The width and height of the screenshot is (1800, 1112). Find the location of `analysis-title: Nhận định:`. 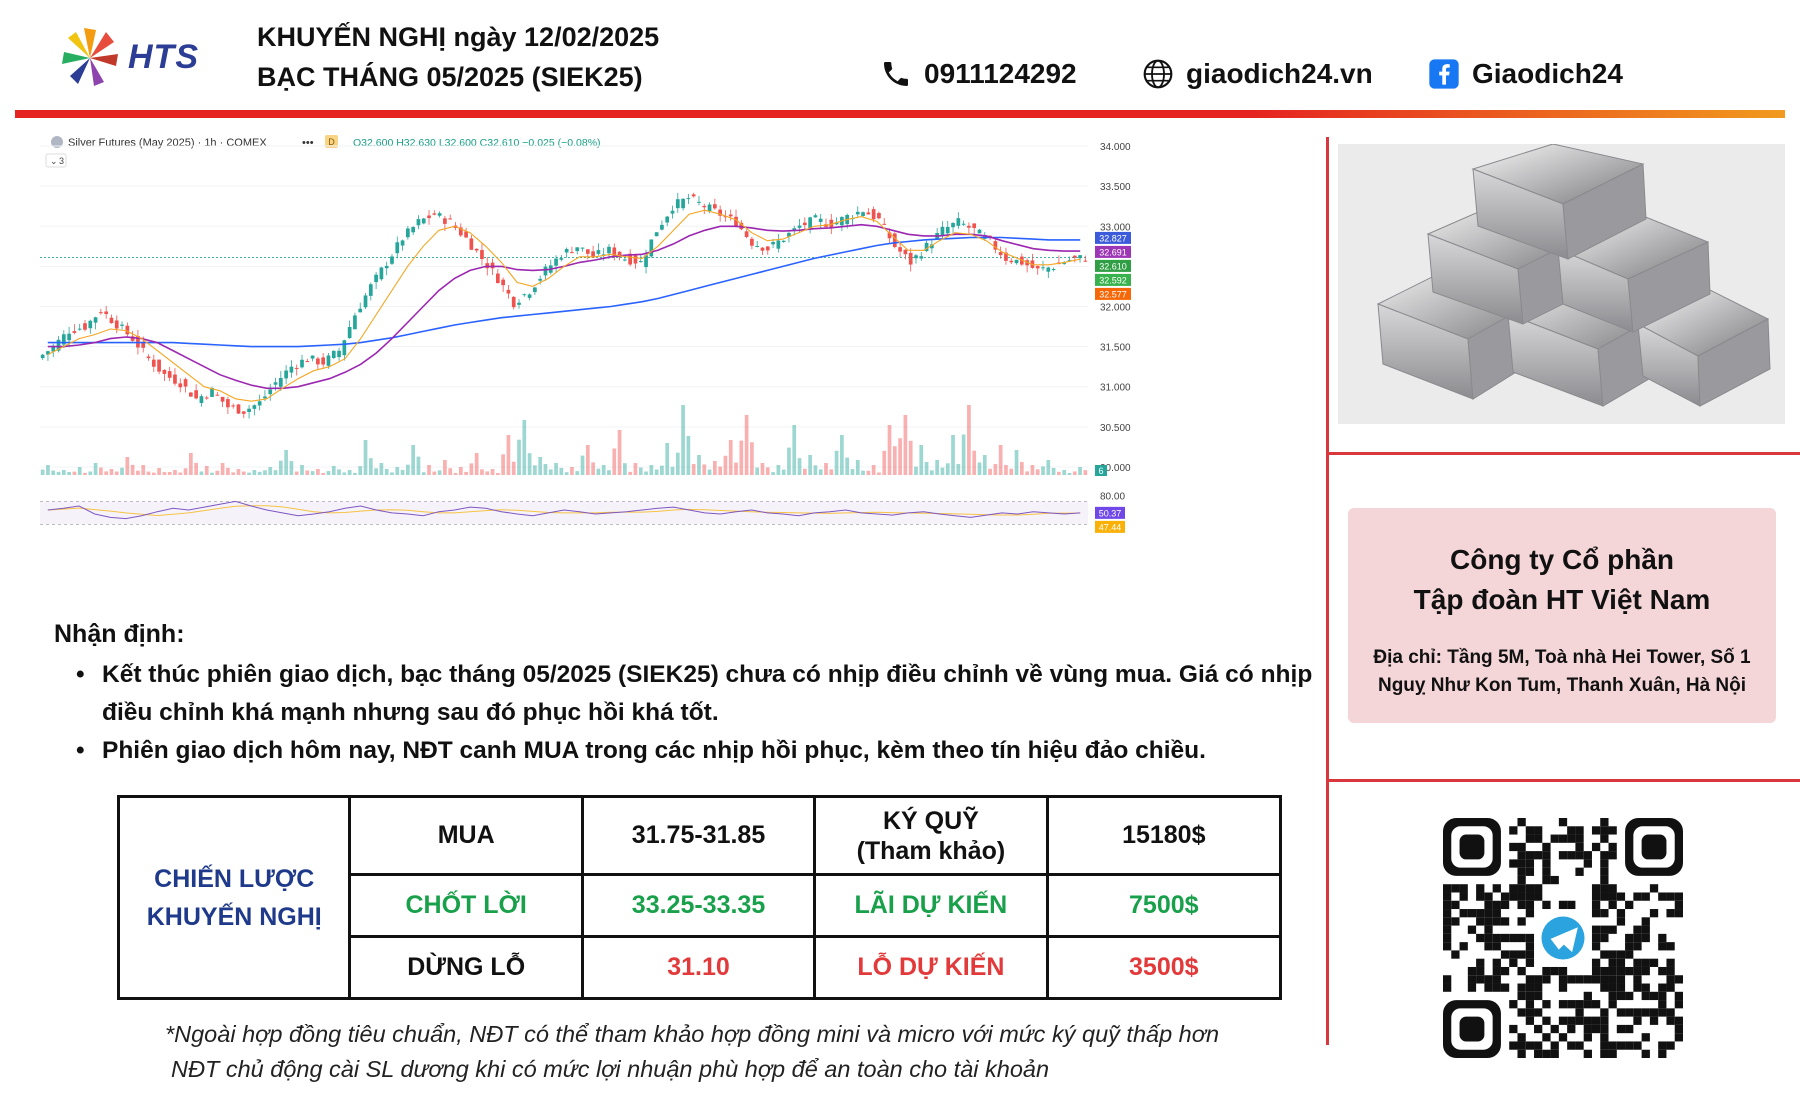

analysis-title: Nhận định: is located at coordinates (119, 634).